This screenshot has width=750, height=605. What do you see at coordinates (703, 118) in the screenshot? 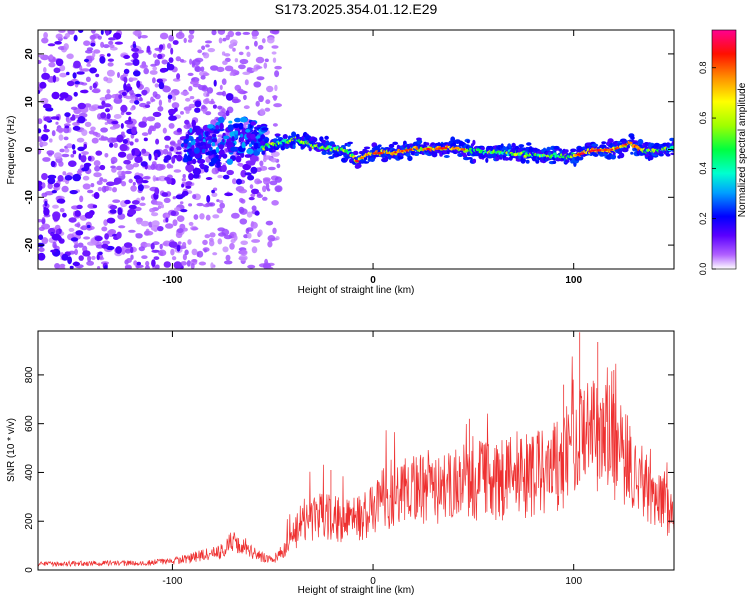
I see `colorbar-tick-label: 0.6` at bounding box center [703, 118].